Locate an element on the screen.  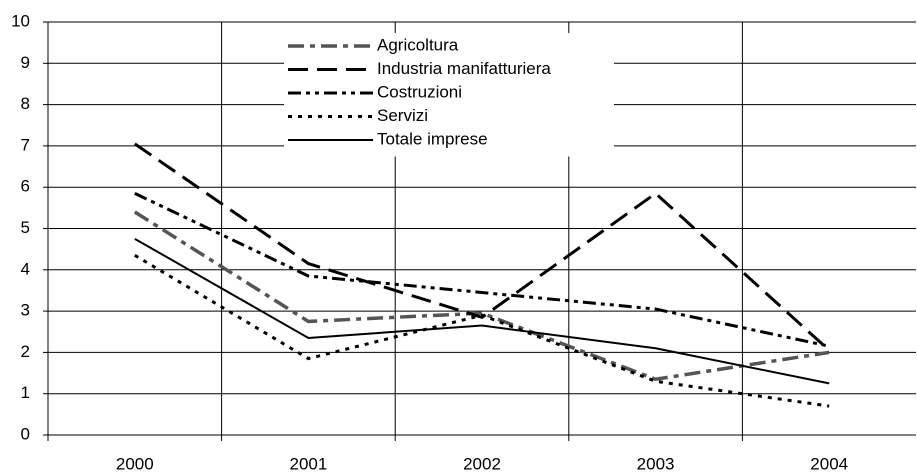
y-tick-label: 6 is located at coordinates (25, 186).